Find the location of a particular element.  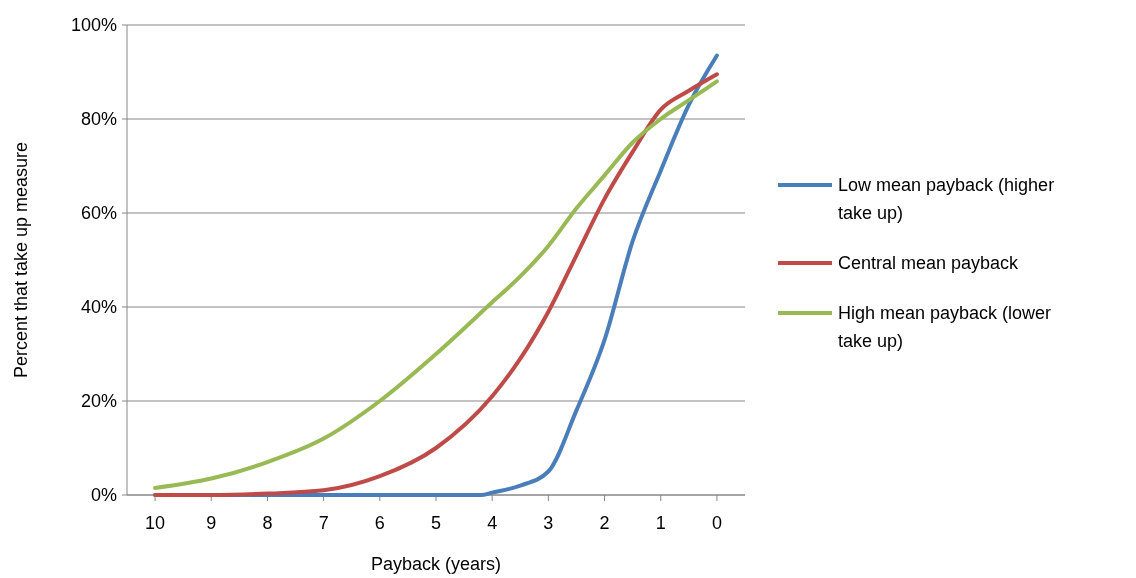

x-tick-label: 0 is located at coordinates (716, 523).